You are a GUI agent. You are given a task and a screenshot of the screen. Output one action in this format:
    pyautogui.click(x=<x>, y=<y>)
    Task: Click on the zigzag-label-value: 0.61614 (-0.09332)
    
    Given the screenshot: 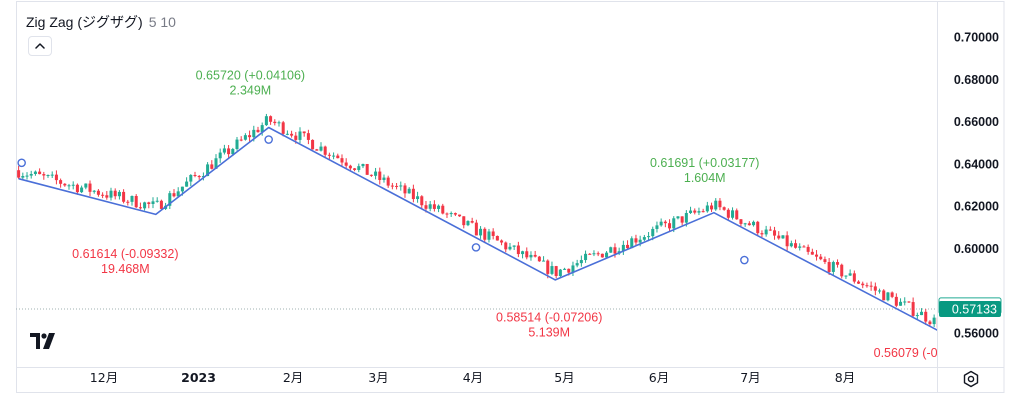 What is the action you would take?
    pyautogui.click(x=125, y=254)
    